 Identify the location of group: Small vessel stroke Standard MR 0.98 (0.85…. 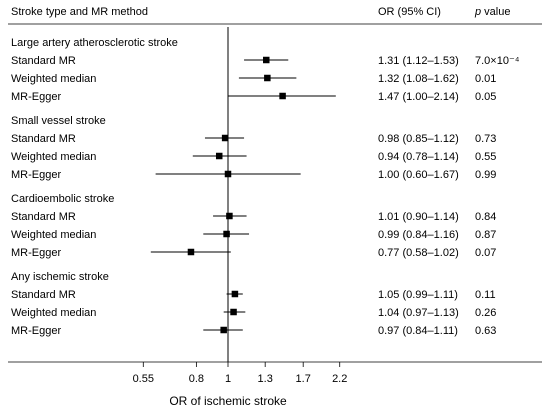
(253, 148).